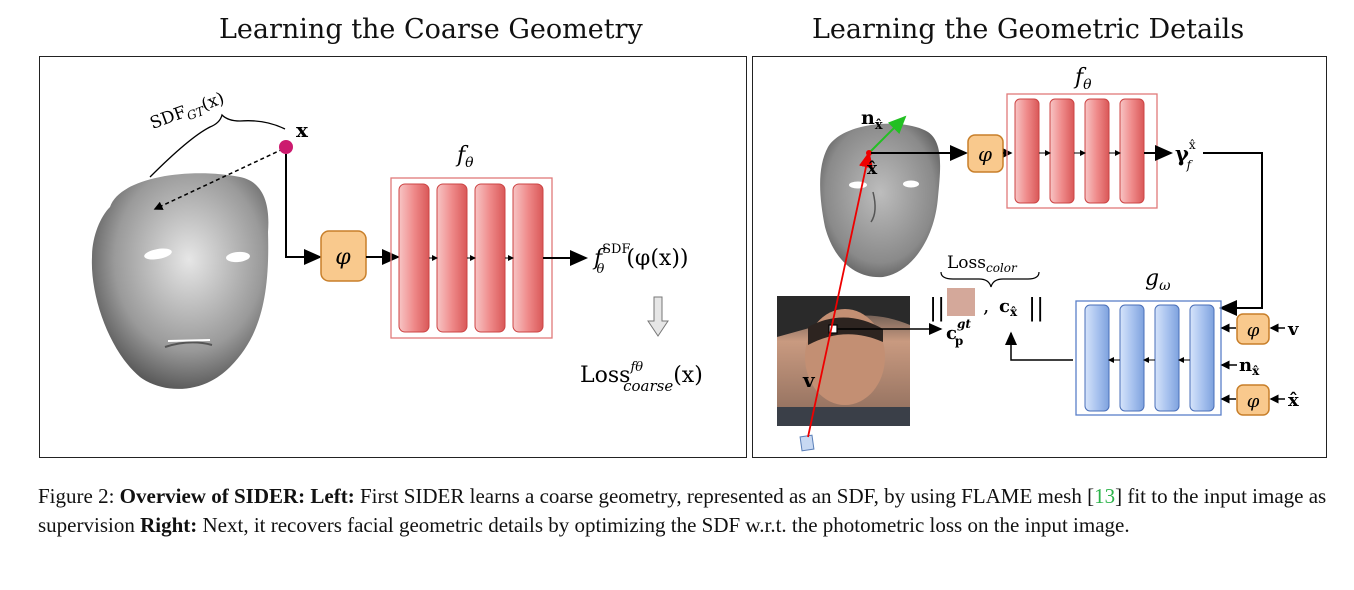  Describe the element at coordinates (1105, 496) in the screenshot. I see `citation-link: 13` at that location.